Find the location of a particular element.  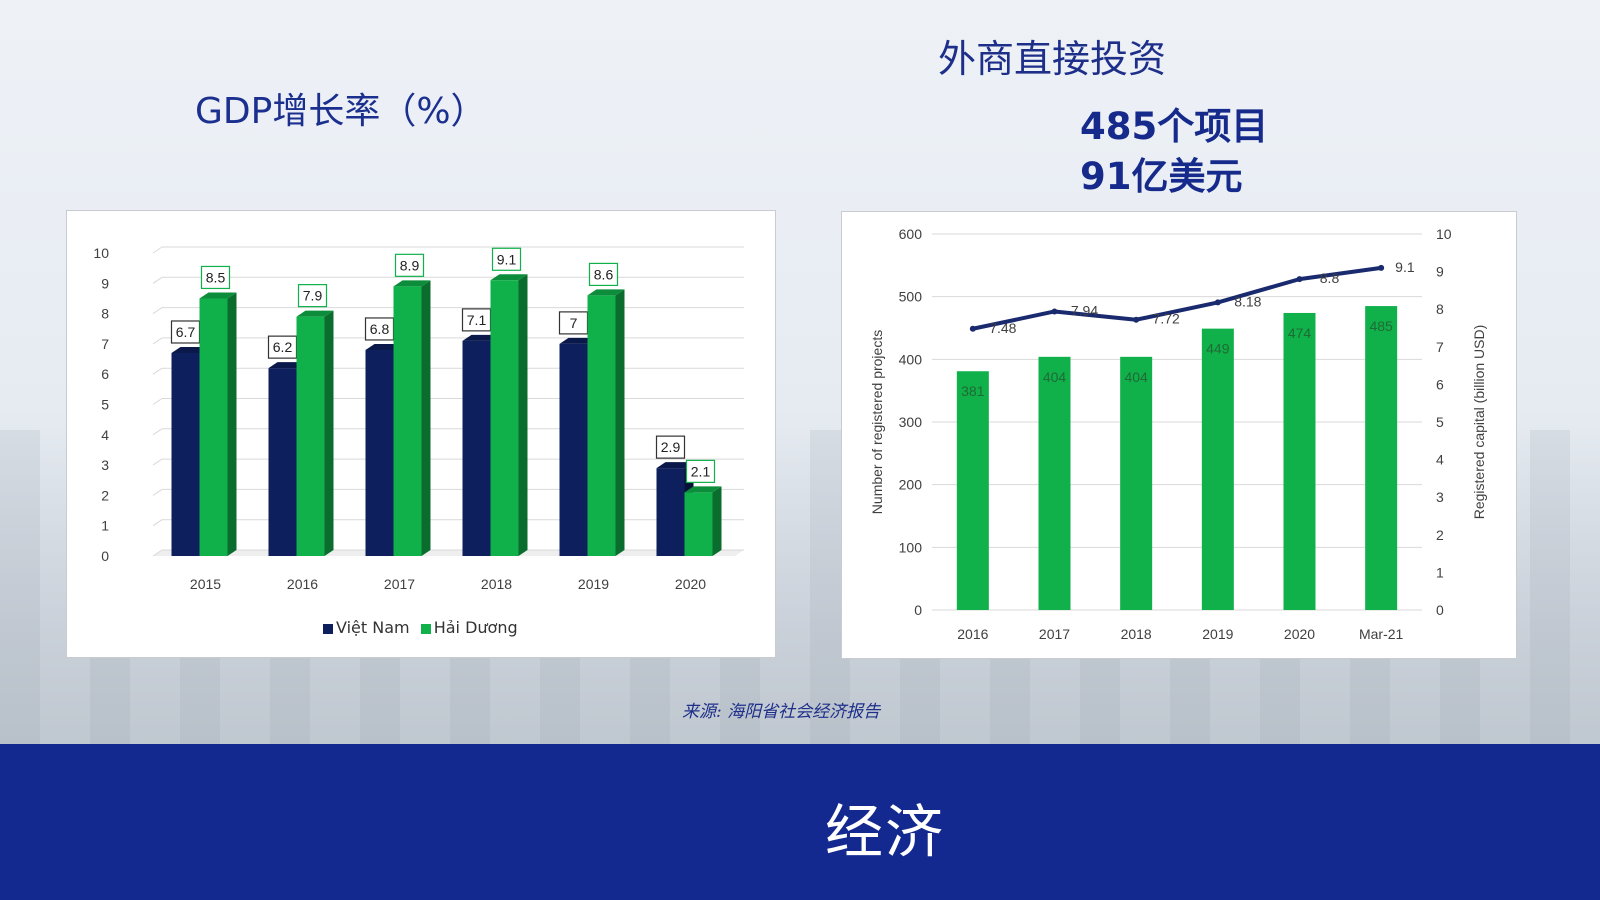

y-right-tick-label: 5 is located at coordinates (1440, 422).